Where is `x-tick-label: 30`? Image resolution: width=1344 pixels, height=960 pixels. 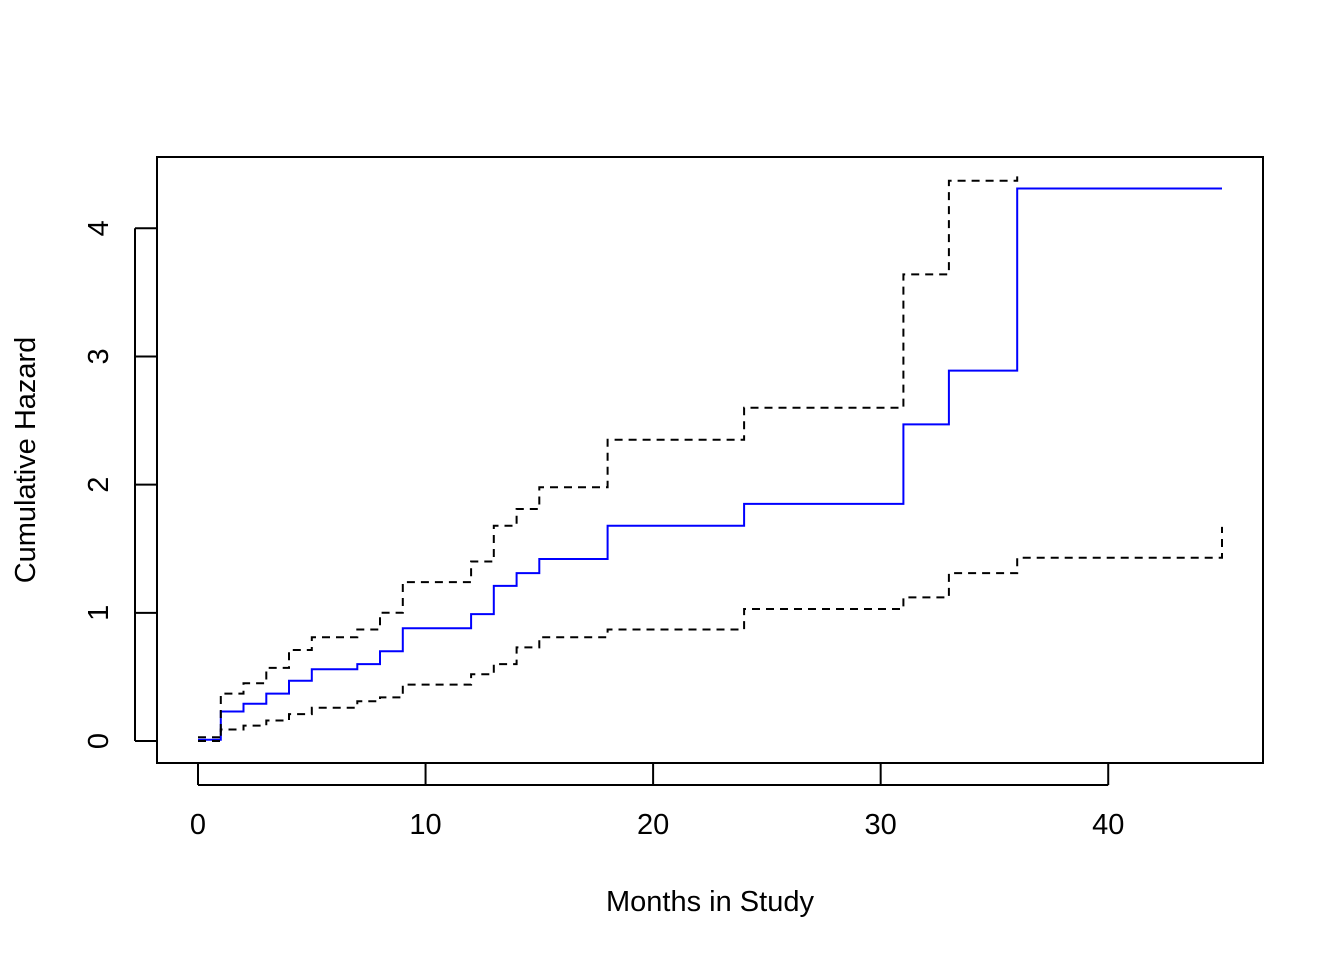
x-tick-label: 30 is located at coordinates (881, 825).